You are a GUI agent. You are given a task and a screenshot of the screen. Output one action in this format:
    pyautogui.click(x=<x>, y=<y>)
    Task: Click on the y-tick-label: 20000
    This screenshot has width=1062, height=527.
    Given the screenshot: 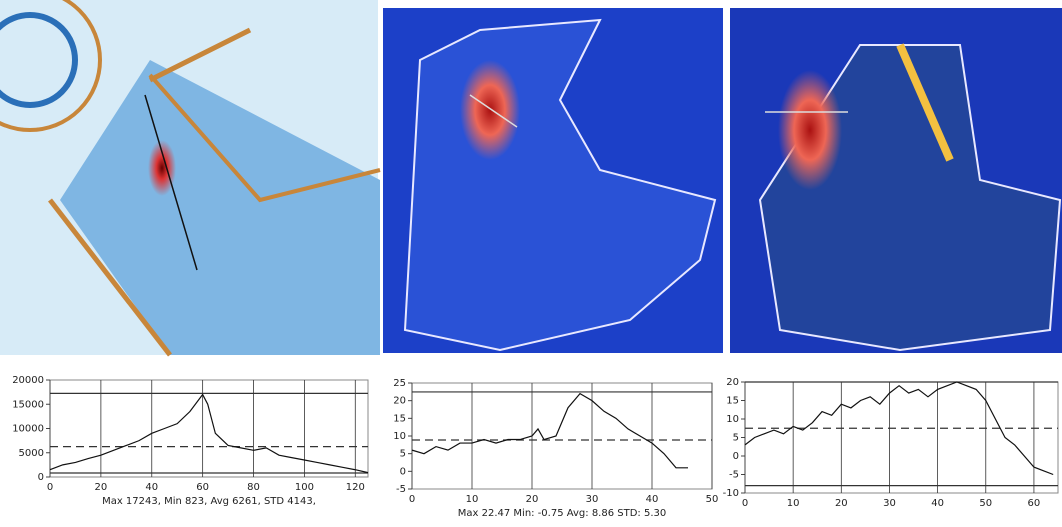 What is the action you would take?
    pyautogui.click(x=28, y=380)
    